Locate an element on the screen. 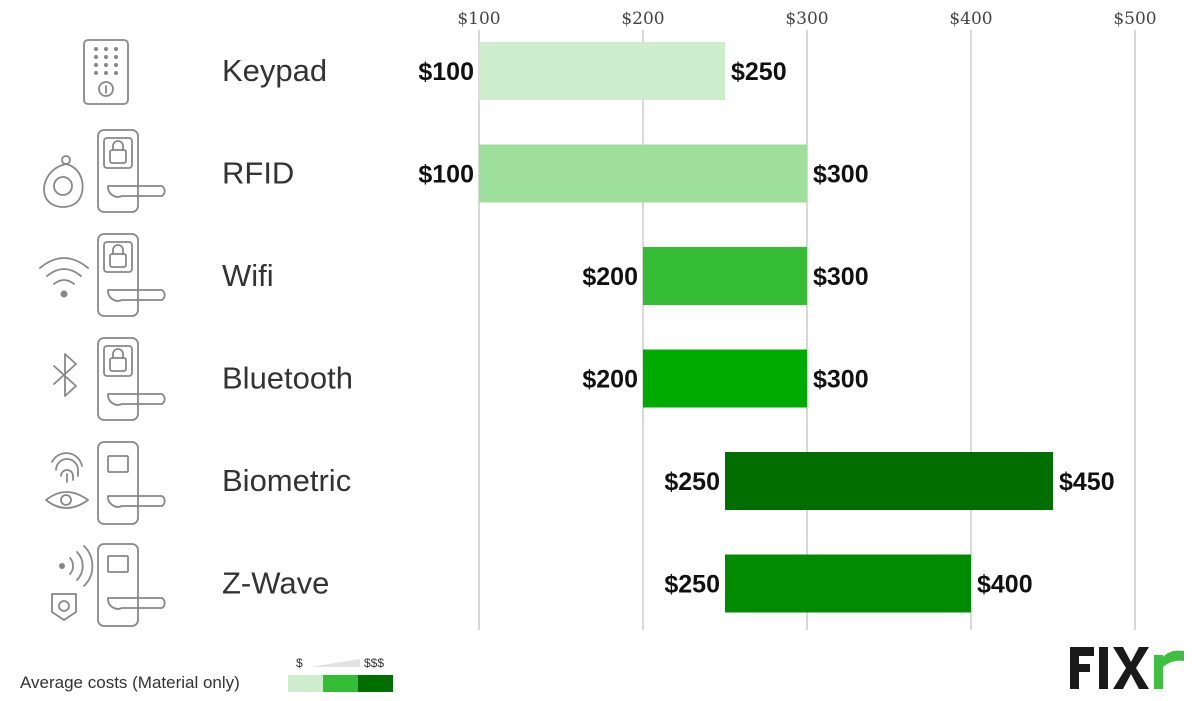 This screenshot has width=1200, height=701. bar-rfid is located at coordinates (643, 173).